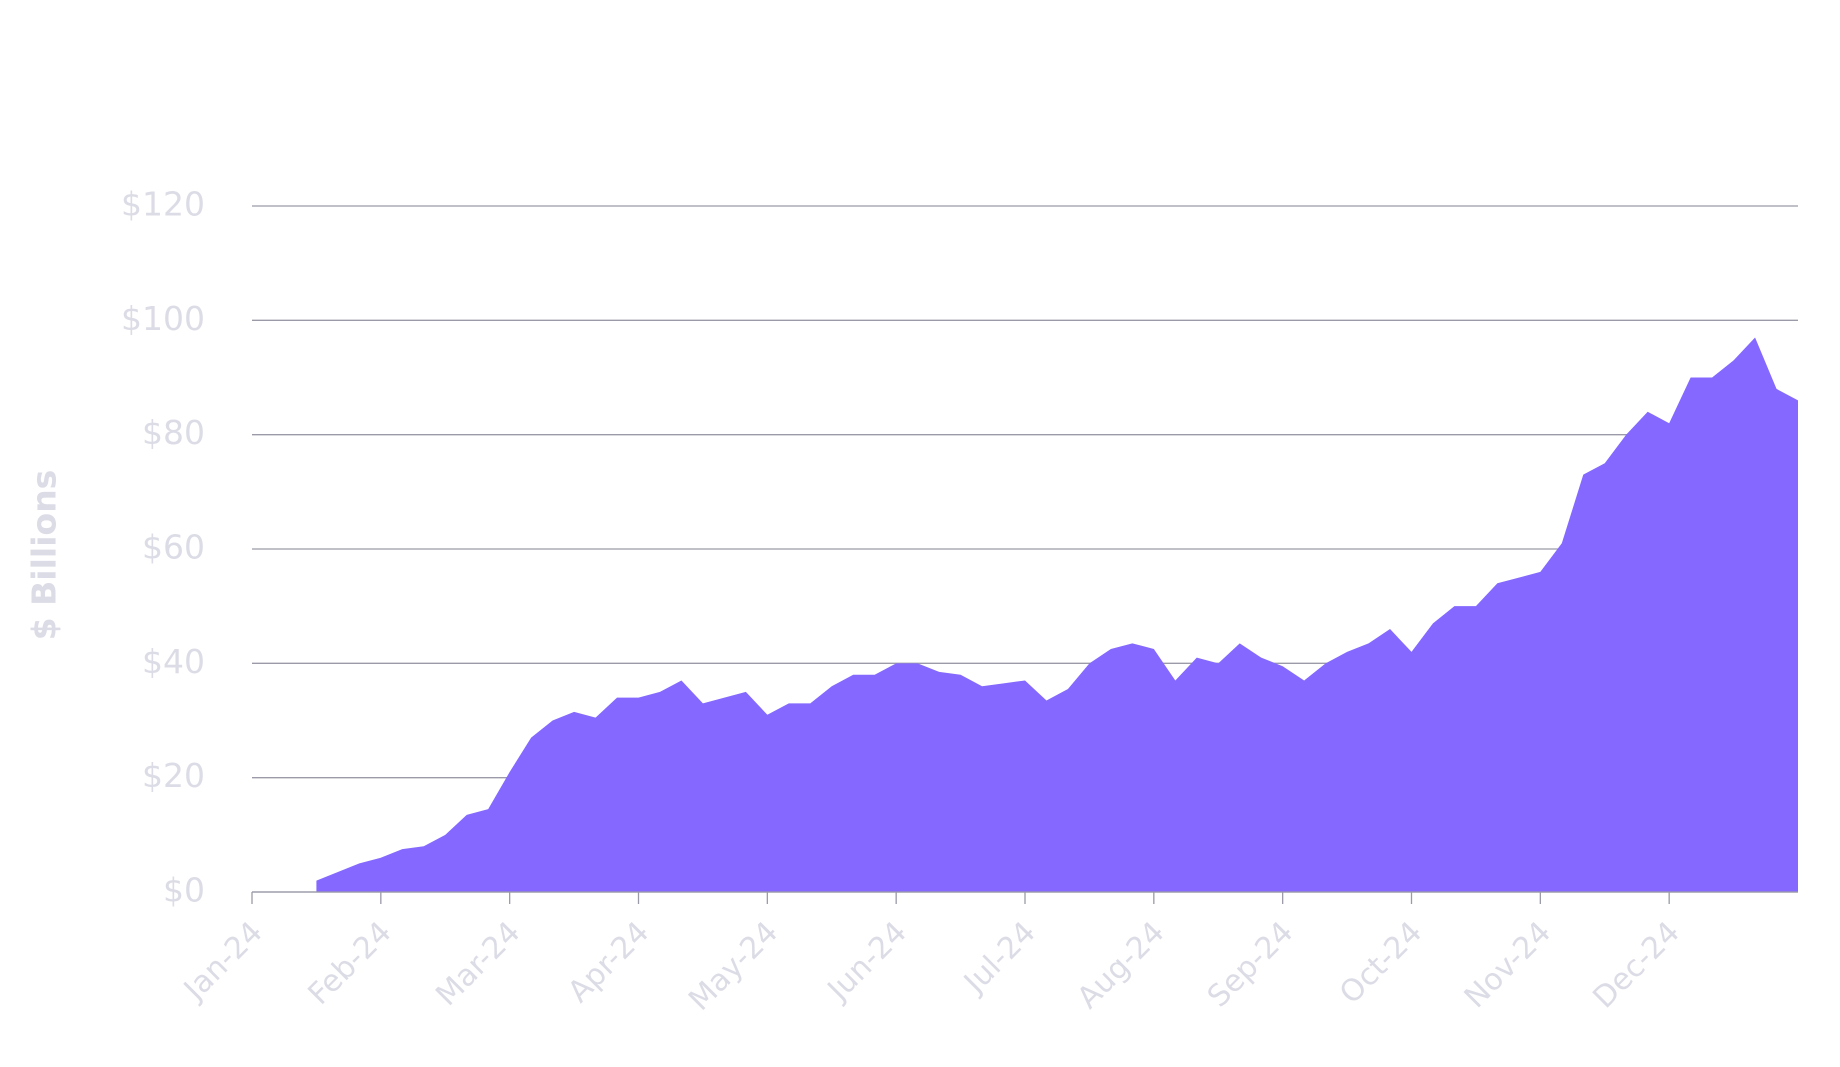  What do you see at coordinates (350, 963) in the screenshot?
I see `x-tick-label: Feb-24` at bounding box center [350, 963].